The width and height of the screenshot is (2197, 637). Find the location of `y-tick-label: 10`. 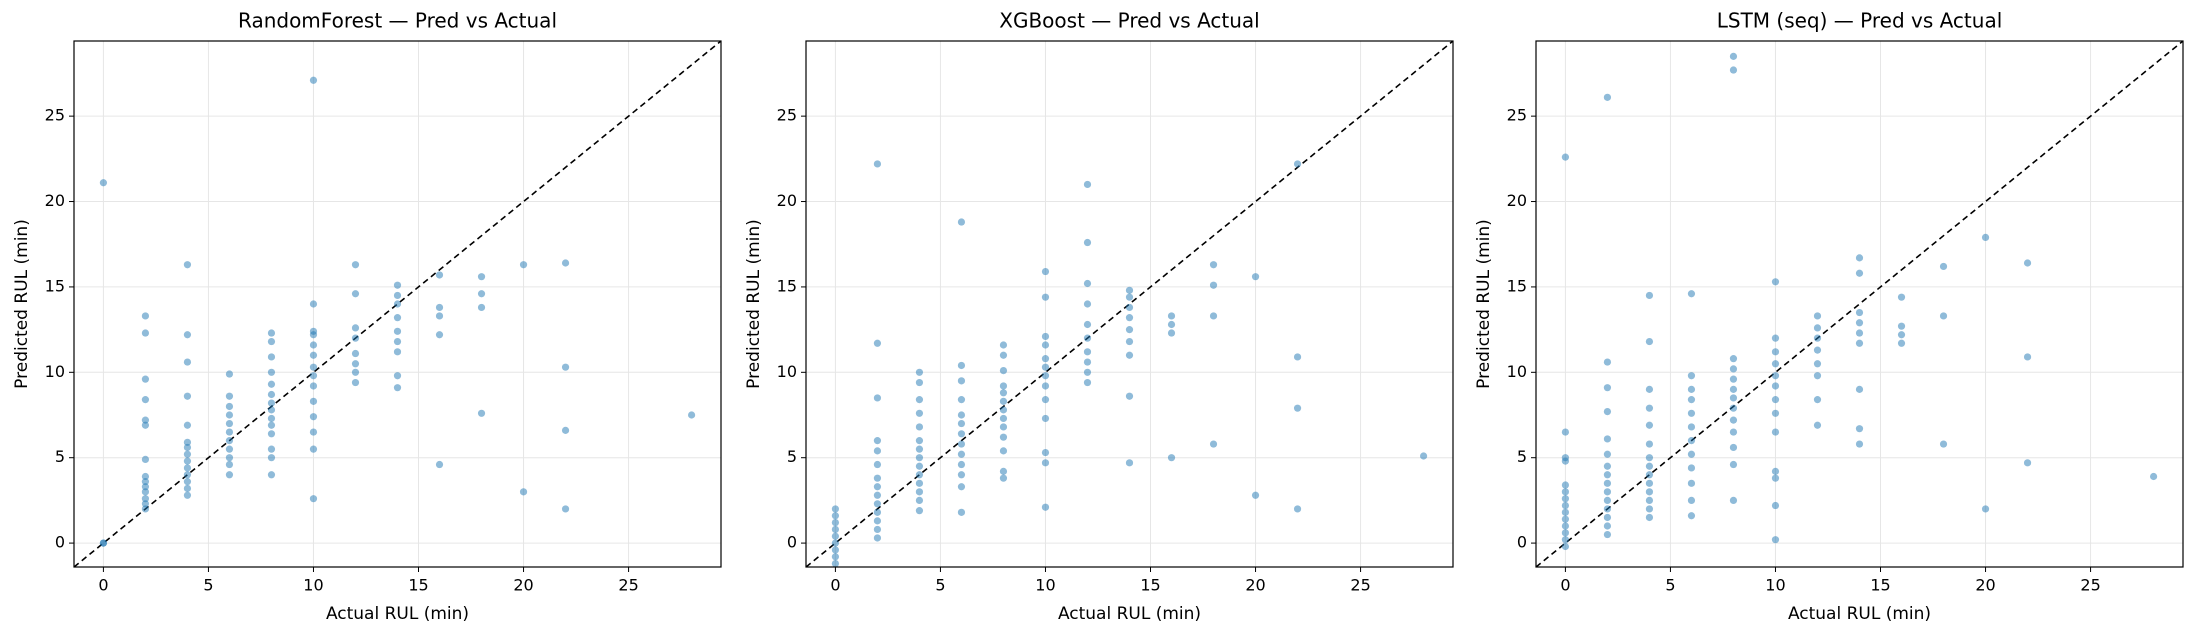

y-tick-label: 10 is located at coordinates (1517, 371).